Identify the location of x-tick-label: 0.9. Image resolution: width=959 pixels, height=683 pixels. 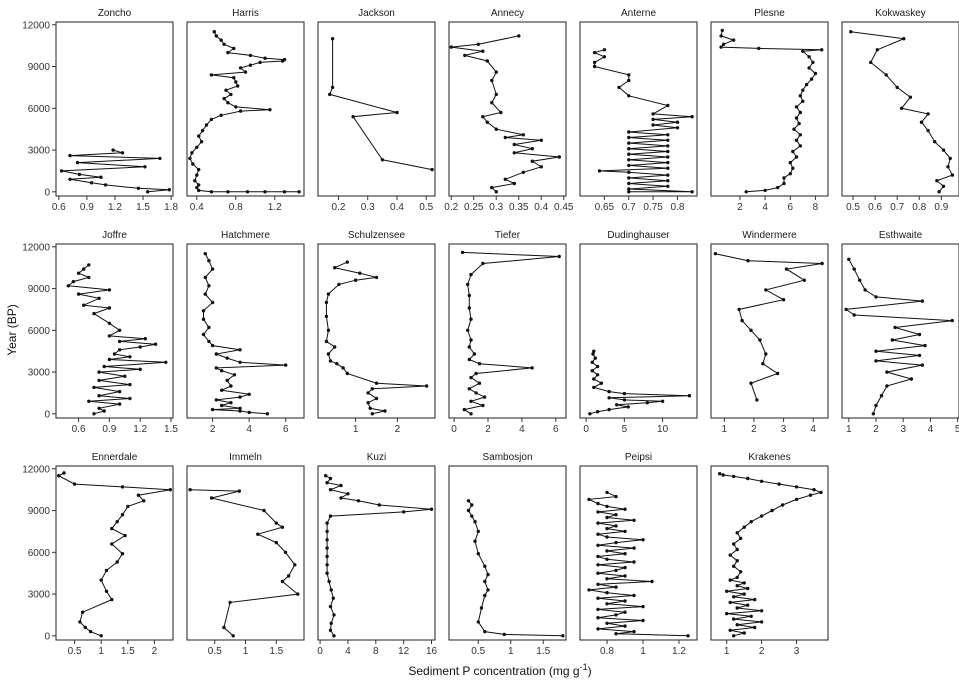
(941, 207).